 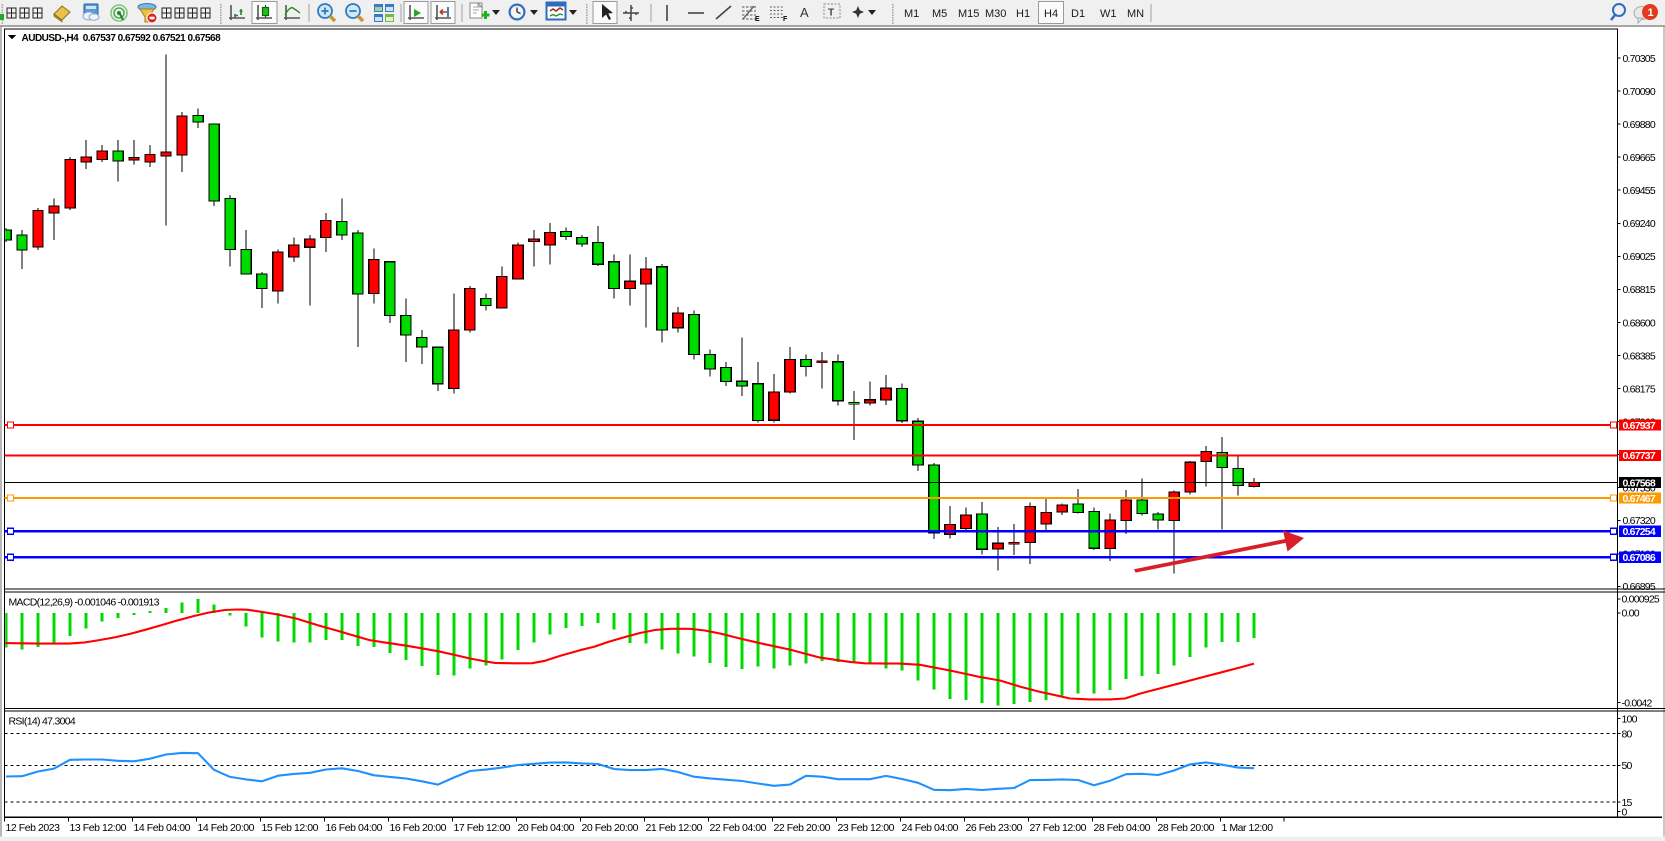 What do you see at coordinates (1058, 828) in the screenshot?
I see `svg-text: 27 Feb 12:00` at bounding box center [1058, 828].